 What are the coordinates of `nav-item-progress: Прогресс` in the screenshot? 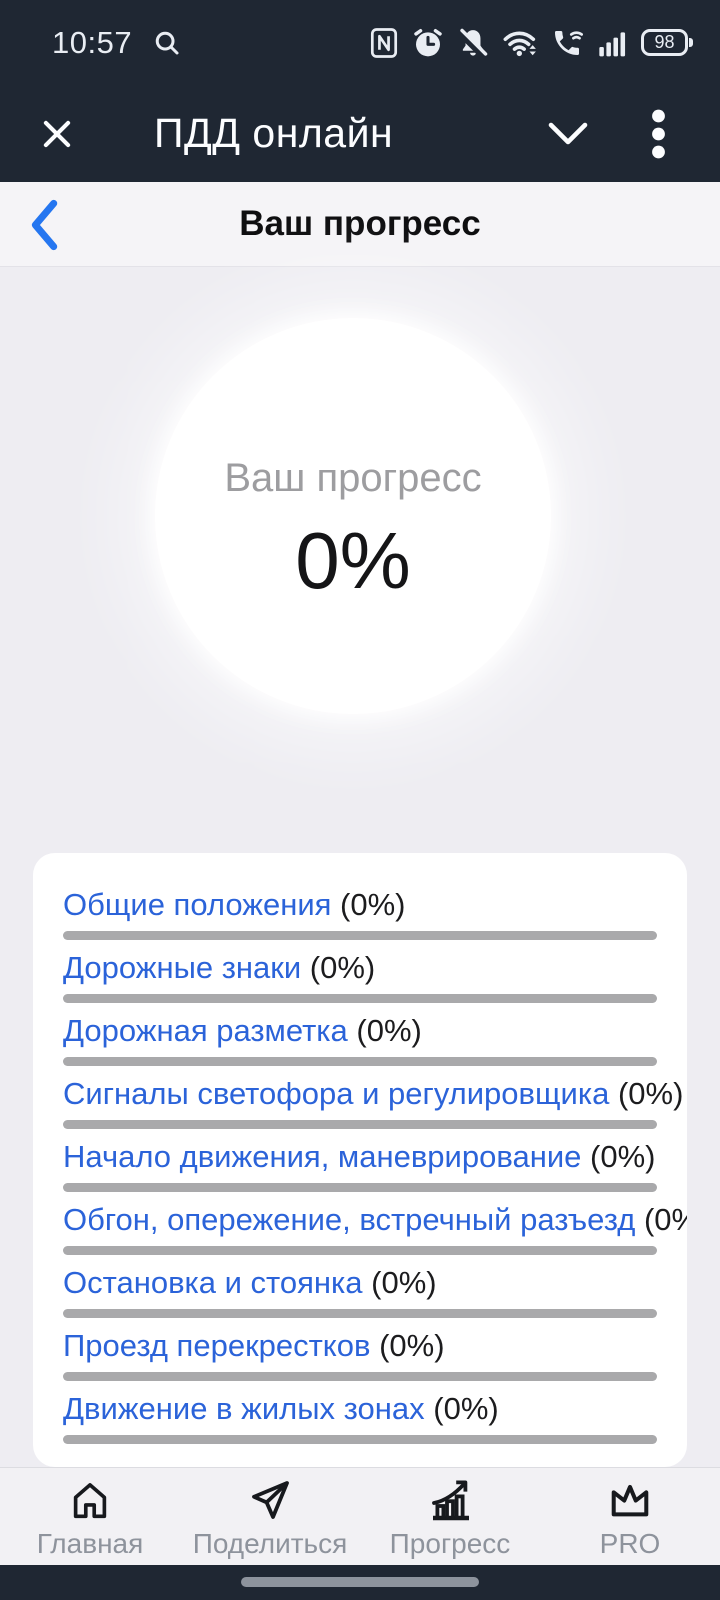 It's located at (450, 1516).